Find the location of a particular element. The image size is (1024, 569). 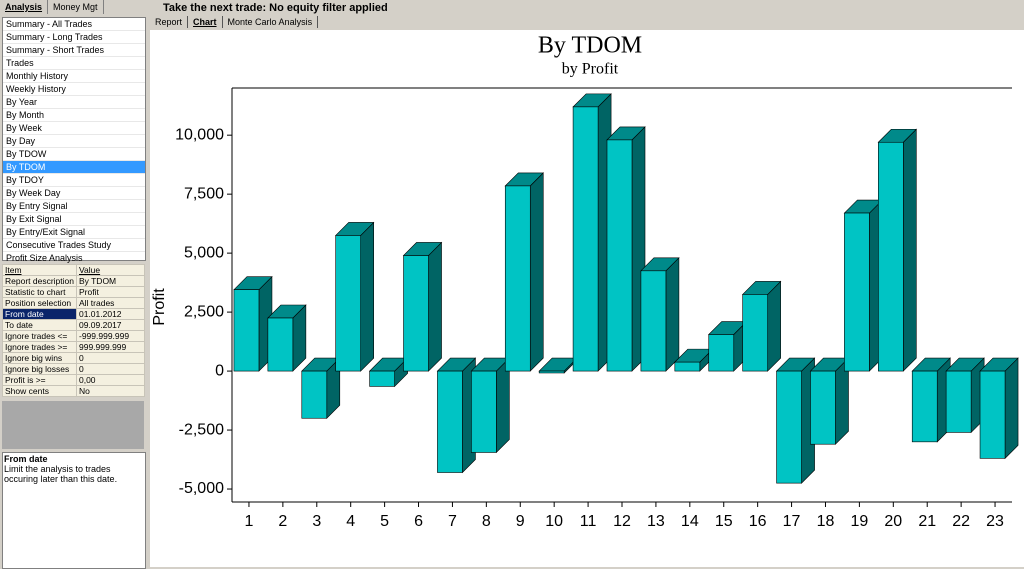

table-row: Ignore big losses 0 is located at coordinates (74, 369).